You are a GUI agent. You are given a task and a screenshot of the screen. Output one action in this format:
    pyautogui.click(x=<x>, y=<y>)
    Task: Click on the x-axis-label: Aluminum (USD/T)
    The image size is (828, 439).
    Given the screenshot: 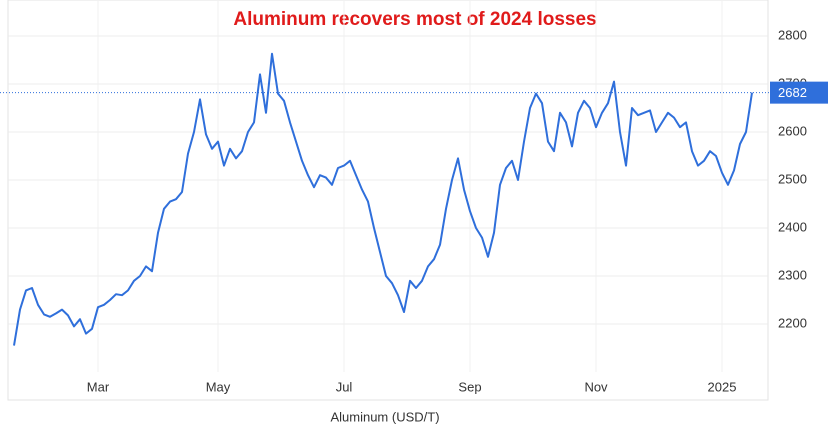 What is the action you would take?
    pyautogui.click(x=384, y=416)
    